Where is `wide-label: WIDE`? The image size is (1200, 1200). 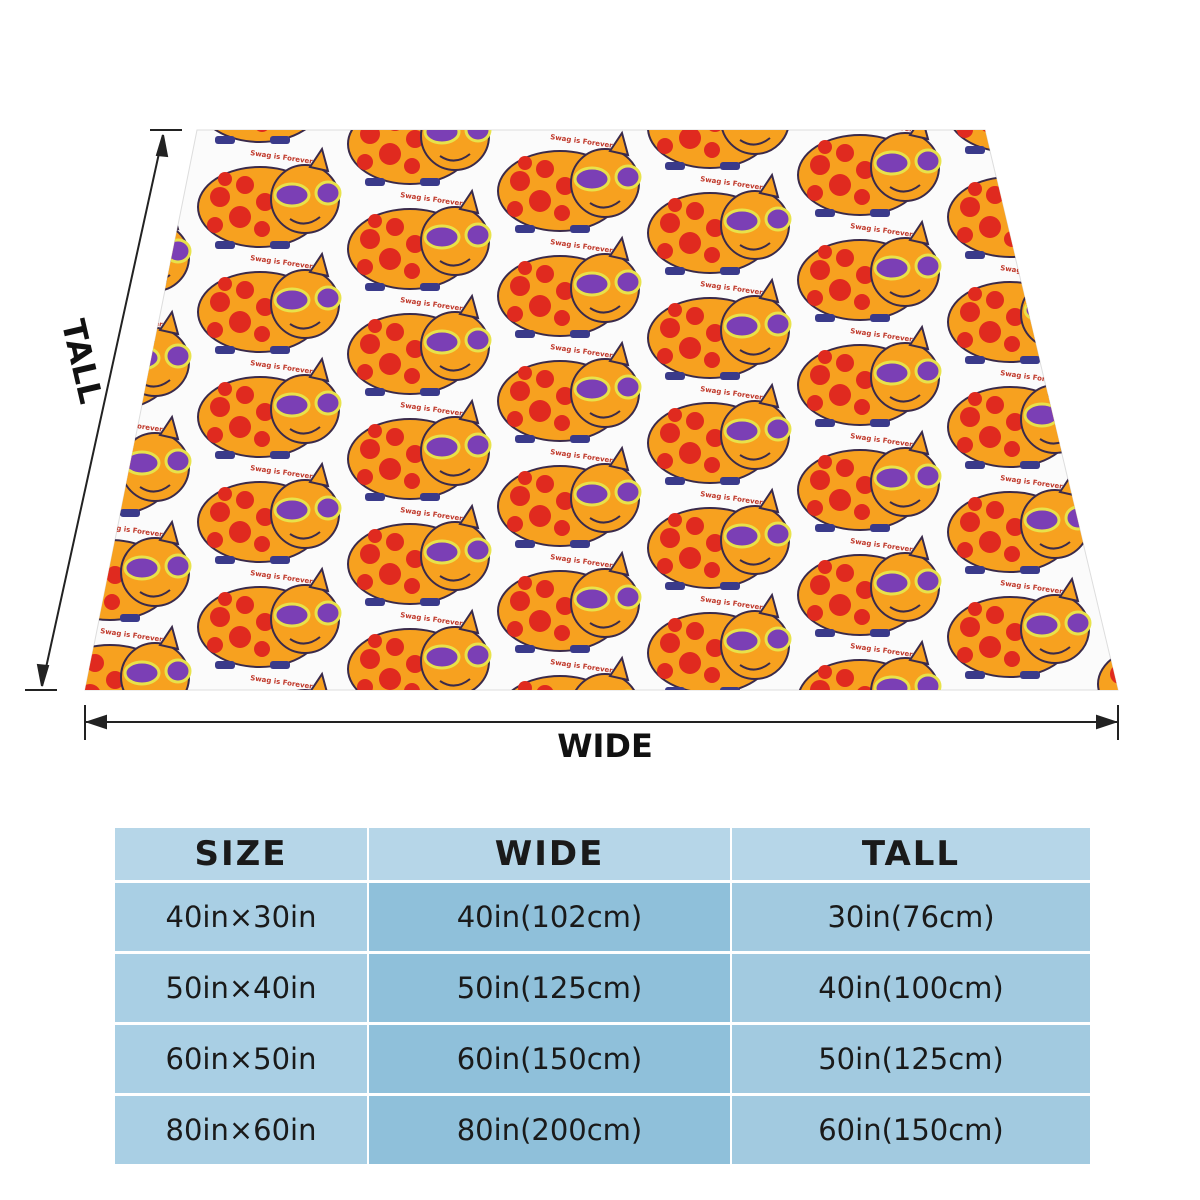
wide-label: WIDE is located at coordinates (605, 746).